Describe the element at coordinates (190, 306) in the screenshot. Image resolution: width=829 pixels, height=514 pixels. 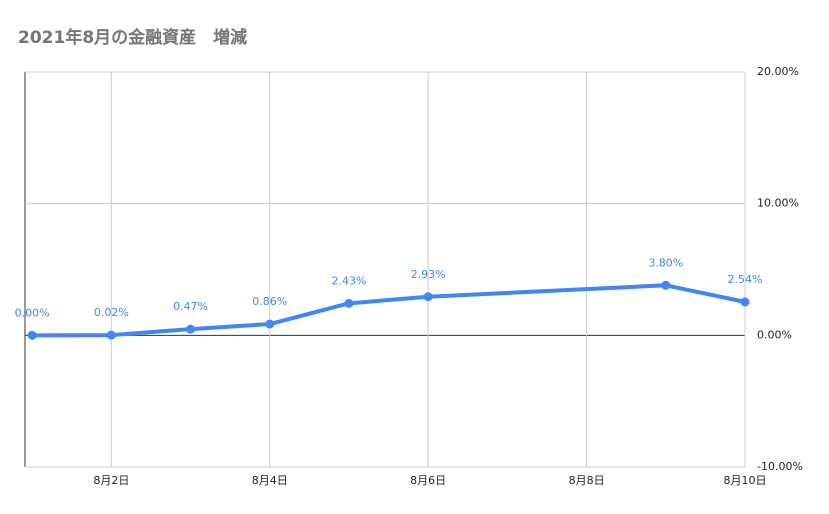
I see `data-label: 0.47%` at that location.